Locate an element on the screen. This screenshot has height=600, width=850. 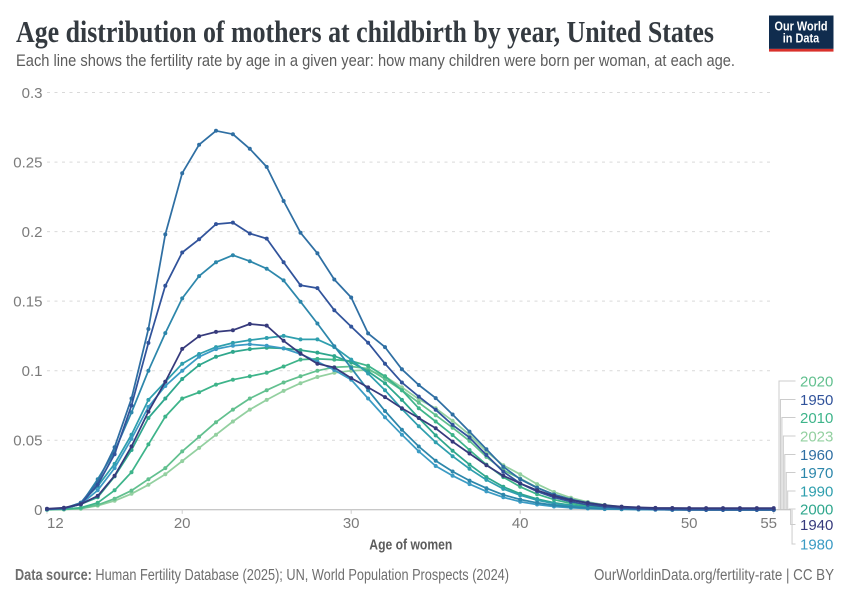
svg-text: Data source: is located at coordinates (53, 575).